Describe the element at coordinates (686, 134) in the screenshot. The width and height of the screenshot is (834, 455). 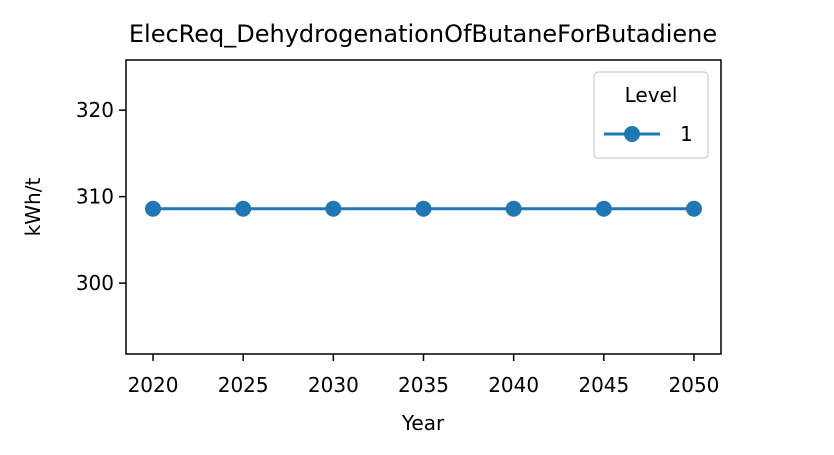
I see `legend-series-label: 1` at that location.